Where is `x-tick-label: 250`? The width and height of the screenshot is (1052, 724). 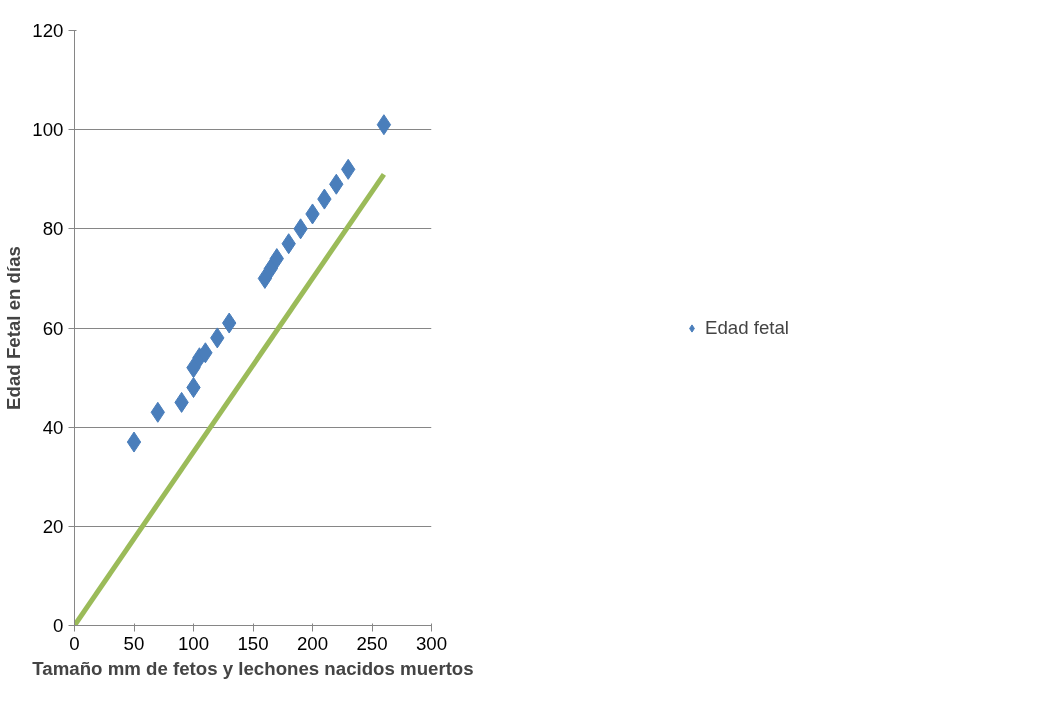
x-tick-label: 250 is located at coordinates (372, 643).